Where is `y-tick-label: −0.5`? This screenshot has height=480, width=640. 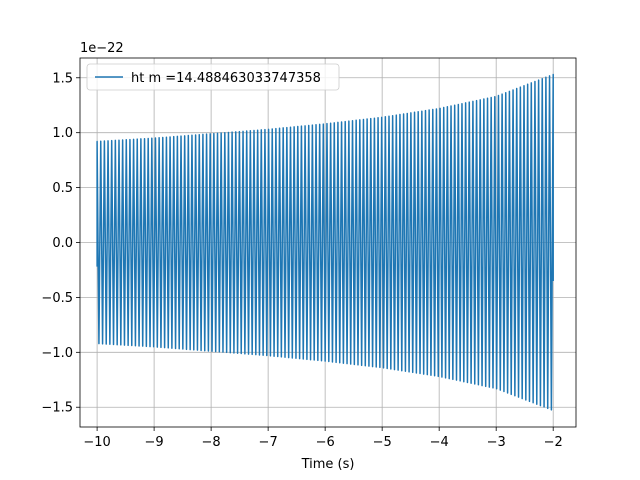 y-tick-label: −0.5 is located at coordinates (57, 298).